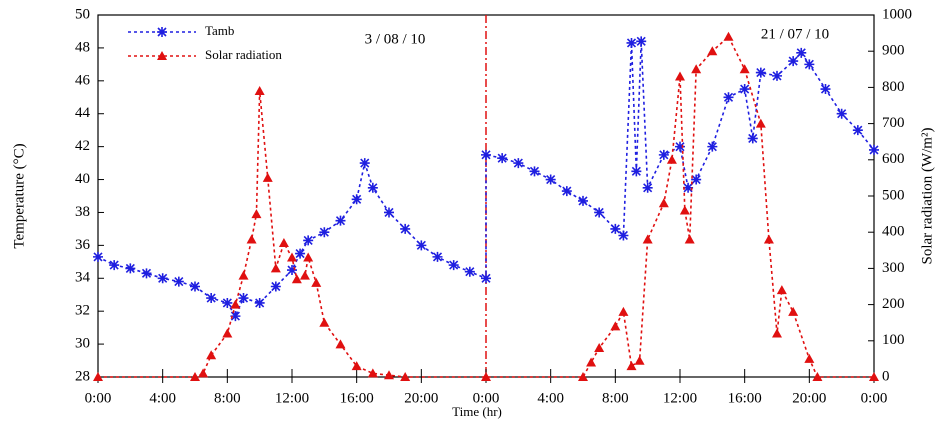 The height and width of the screenshot is (421, 941). What do you see at coordinates (219, 30) in the screenshot?
I see `legend-label: Tamb` at bounding box center [219, 30].